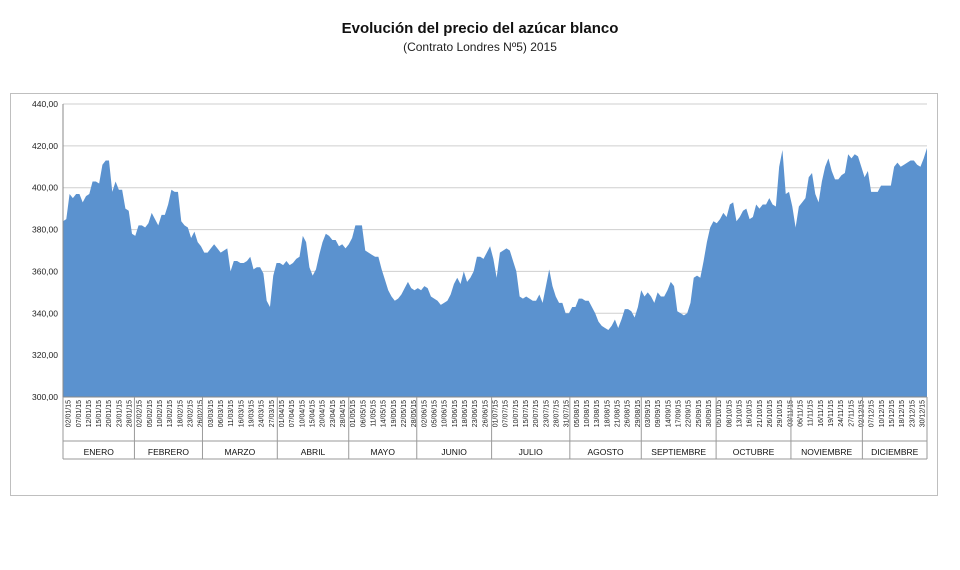  I want to click on date-tick-label: 03/03/15, so click(211, 413).